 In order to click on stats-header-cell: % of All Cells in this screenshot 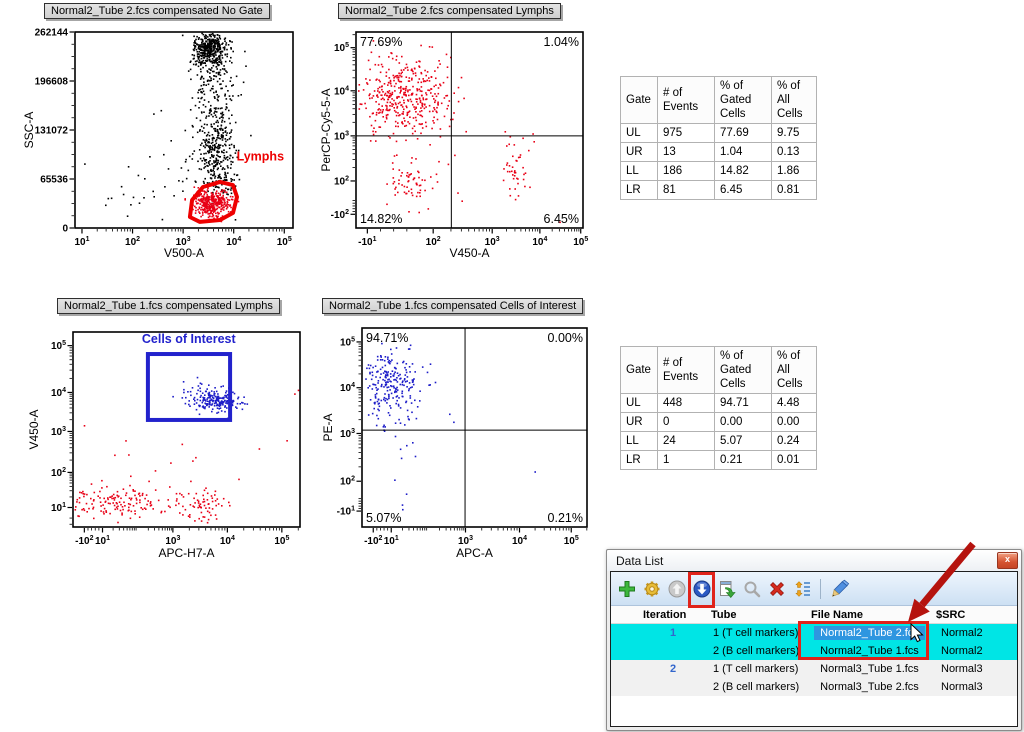, I will do `click(794, 100)`.